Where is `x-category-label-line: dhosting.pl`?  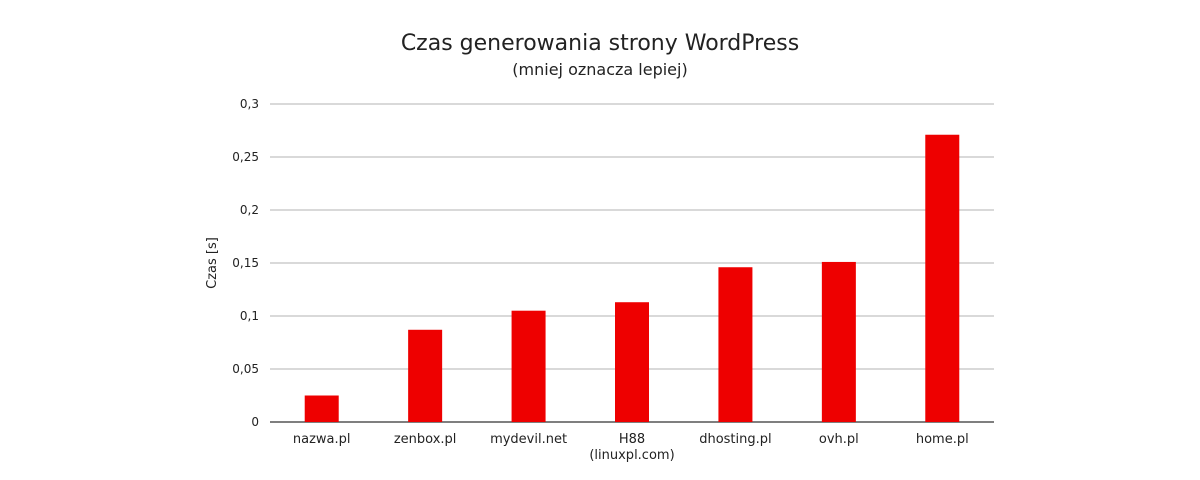 x-category-label-line: dhosting.pl is located at coordinates (735, 439).